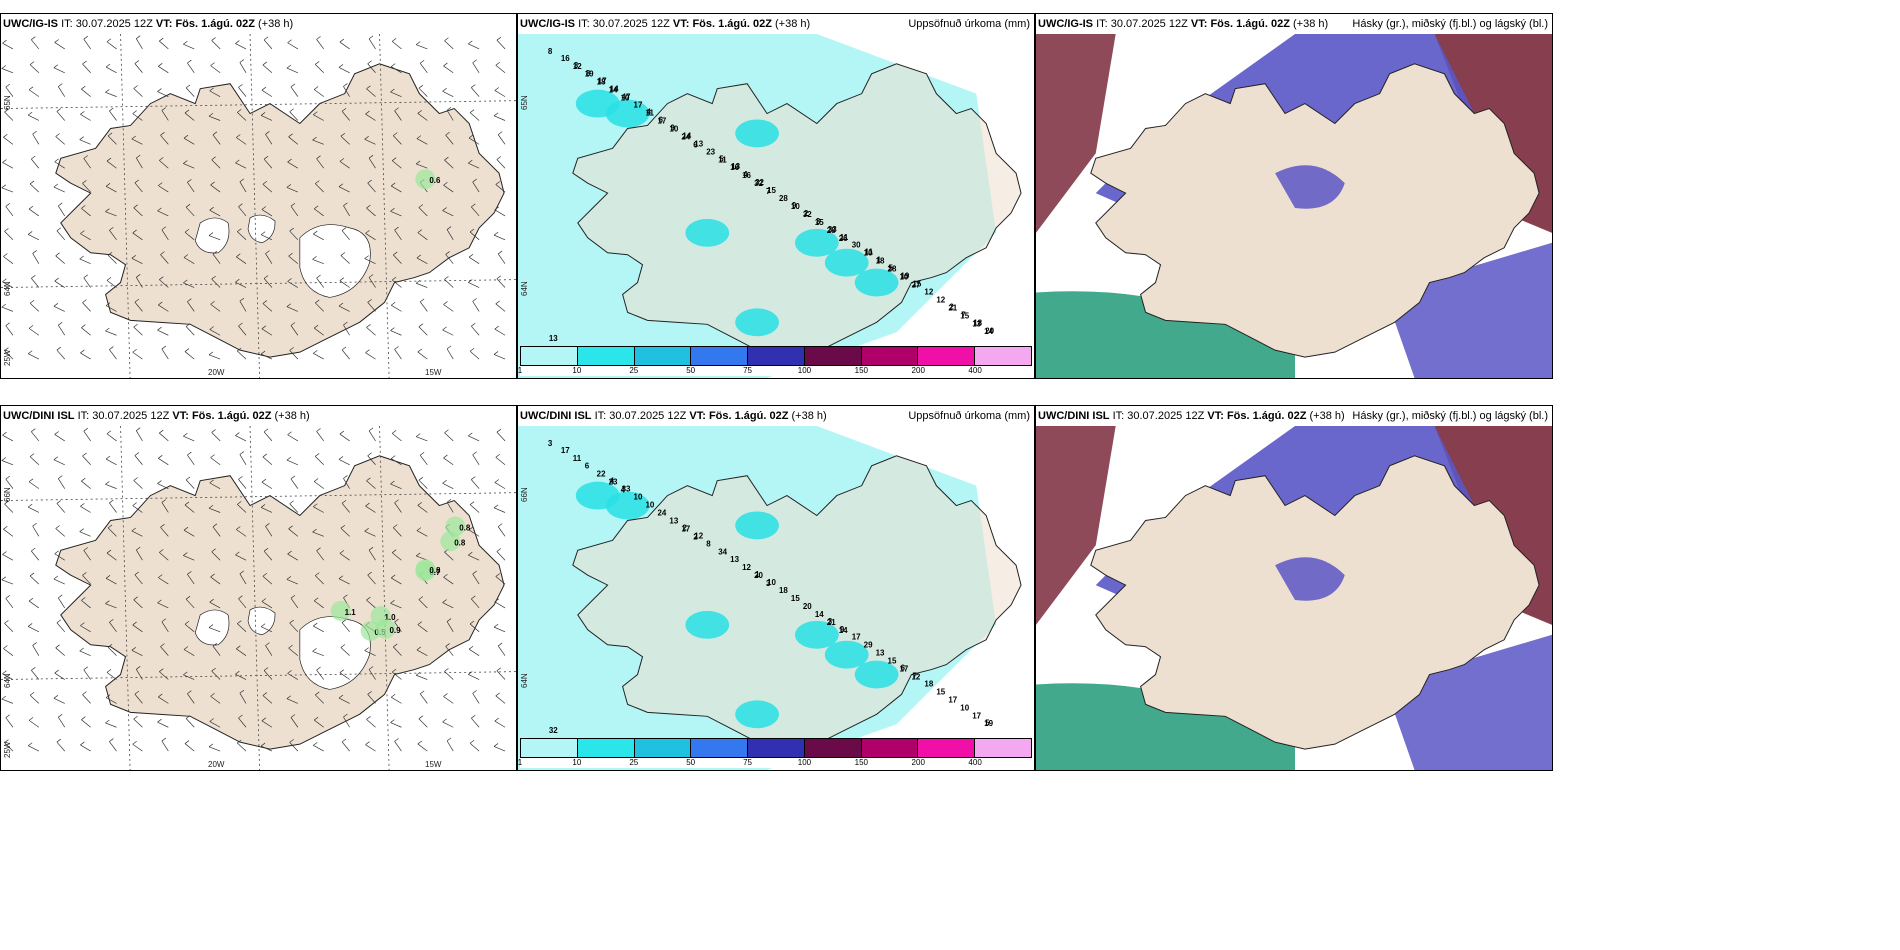 The image size is (1900, 950). I want to click on precip-value: 3, so click(818, 221).